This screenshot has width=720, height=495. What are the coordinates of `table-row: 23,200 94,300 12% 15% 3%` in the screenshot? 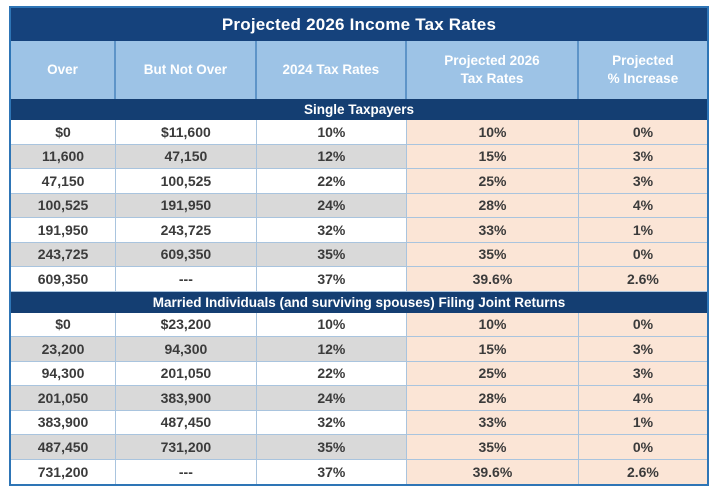 It's located at (359, 349).